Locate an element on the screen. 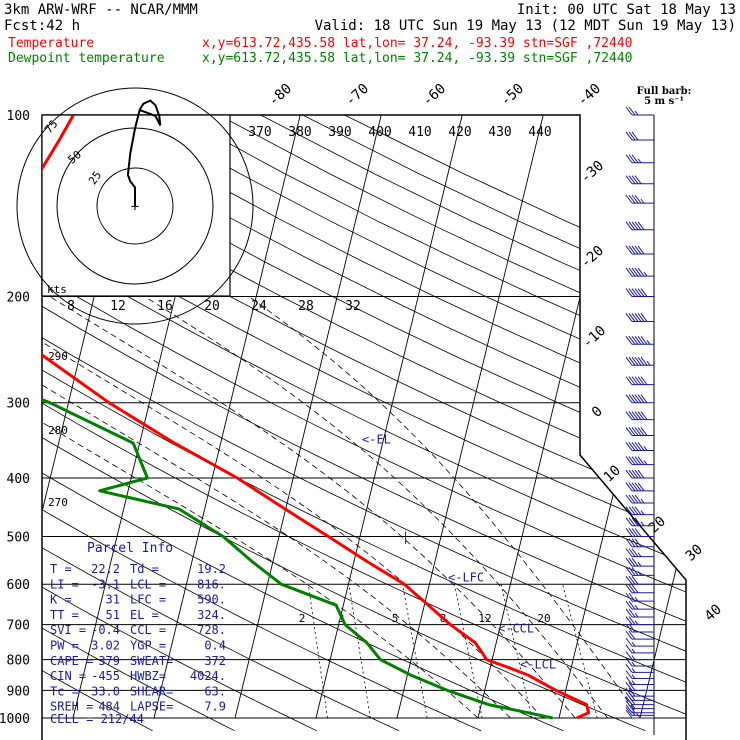 The width and height of the screenshot is (740, 740). dry-adiabat is located at coordinates (97, 423).